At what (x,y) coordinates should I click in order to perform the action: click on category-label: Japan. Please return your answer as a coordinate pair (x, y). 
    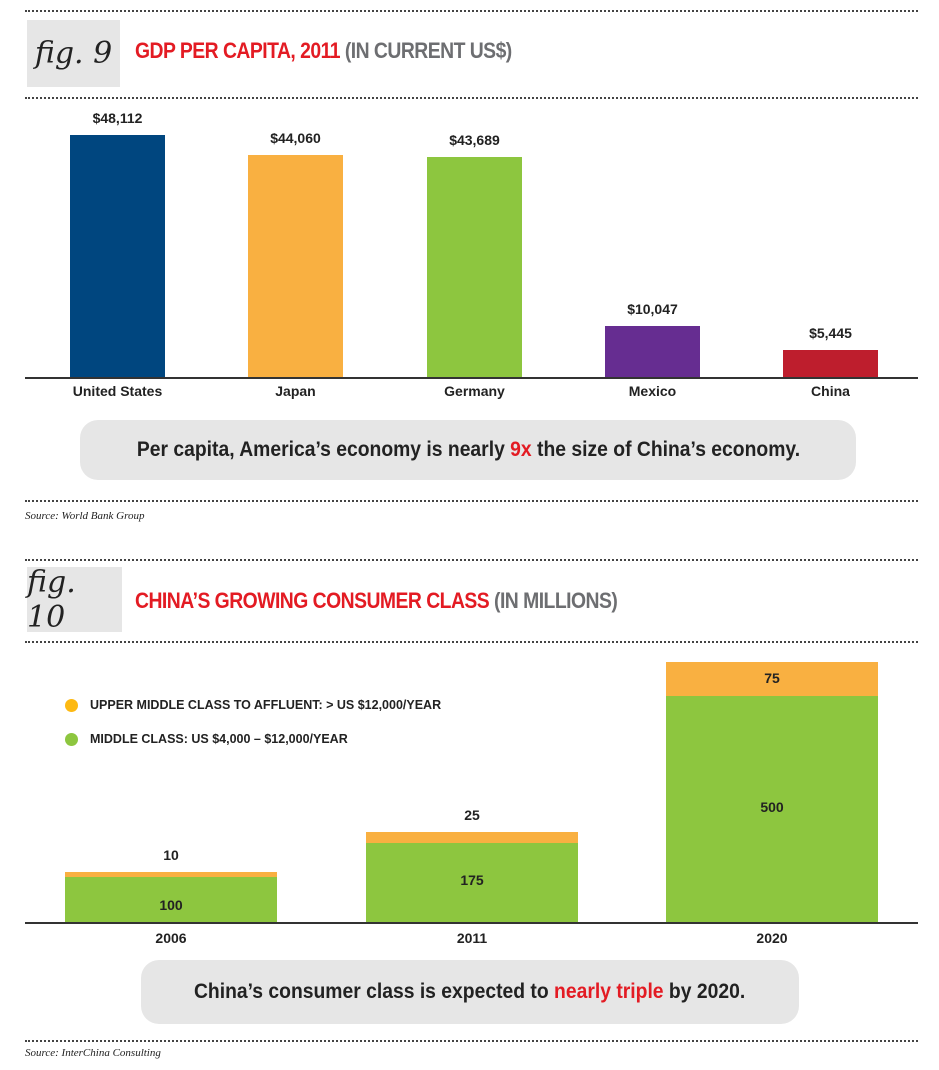
    Looking at the image, I should click on (295, 391).